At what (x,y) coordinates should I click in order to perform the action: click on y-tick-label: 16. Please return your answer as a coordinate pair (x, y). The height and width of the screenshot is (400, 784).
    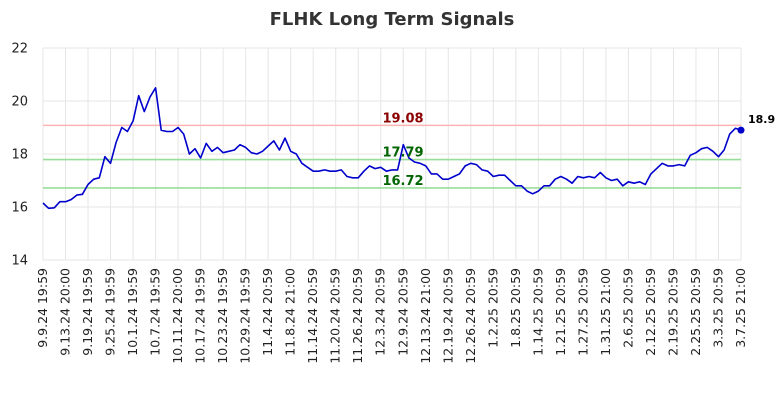
    Looking at the image, I should click on (19, 208).